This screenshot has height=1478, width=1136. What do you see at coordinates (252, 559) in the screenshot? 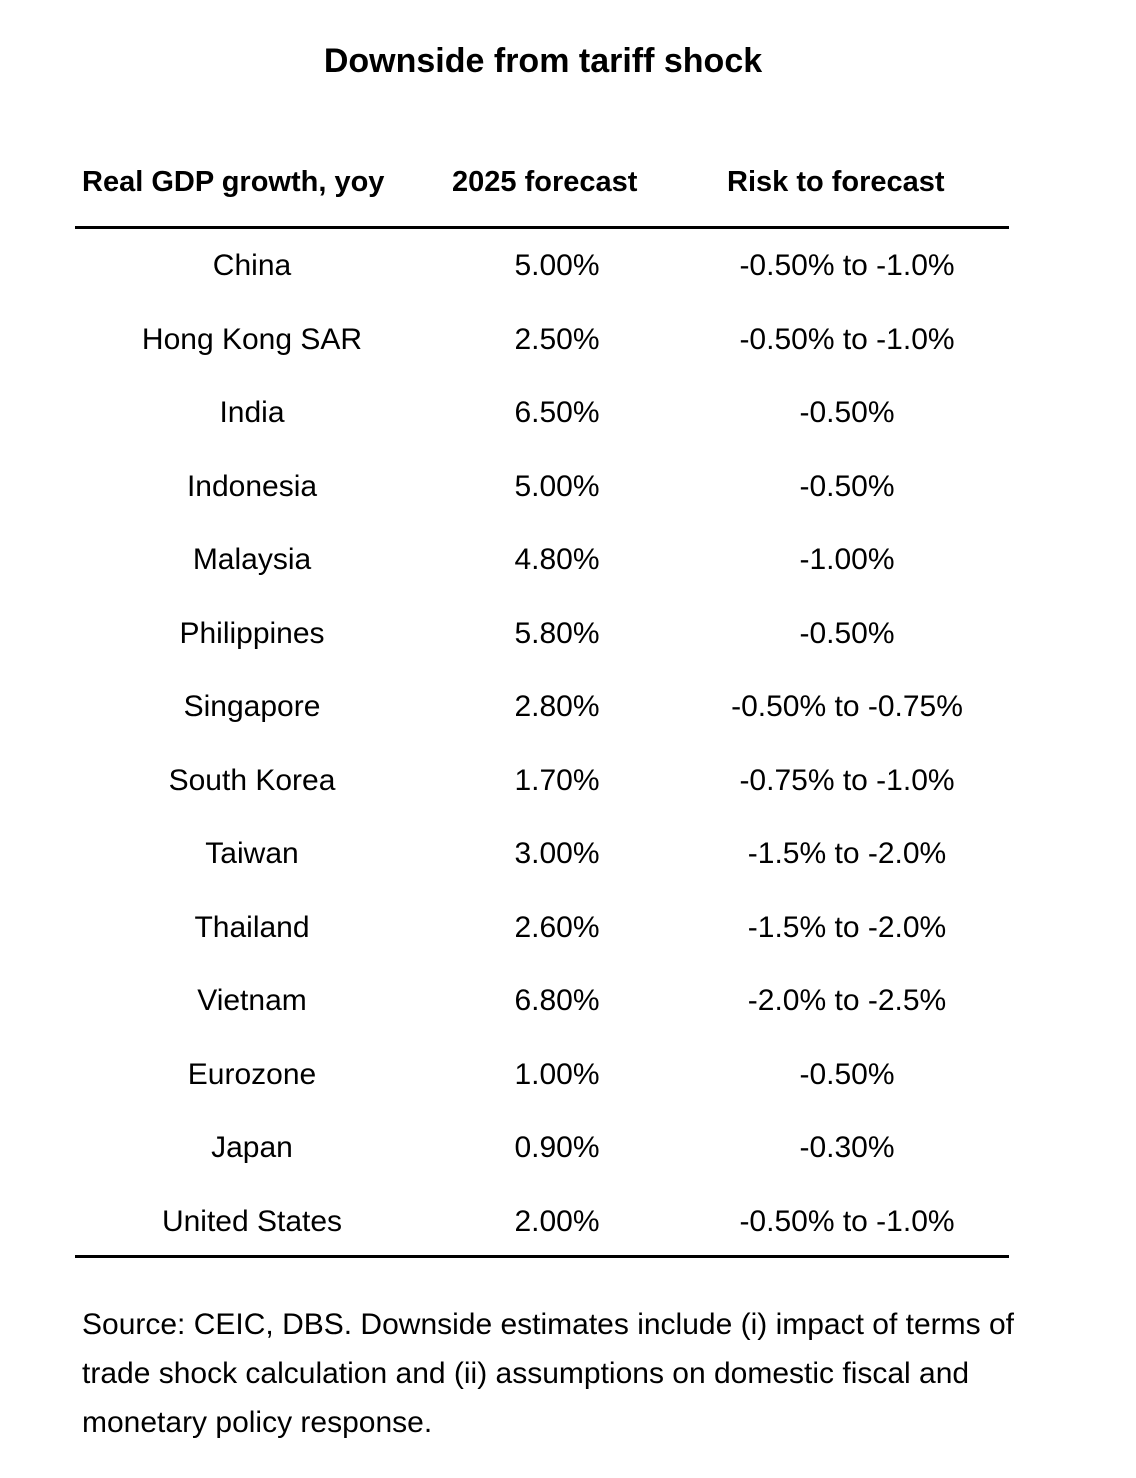
I see `cell-country: Malaysia` at bounding box center [252, 559].